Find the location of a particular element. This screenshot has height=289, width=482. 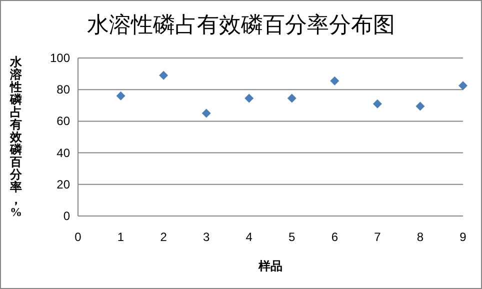

x-tick-label: 2 is located at coordinates (164, 237).